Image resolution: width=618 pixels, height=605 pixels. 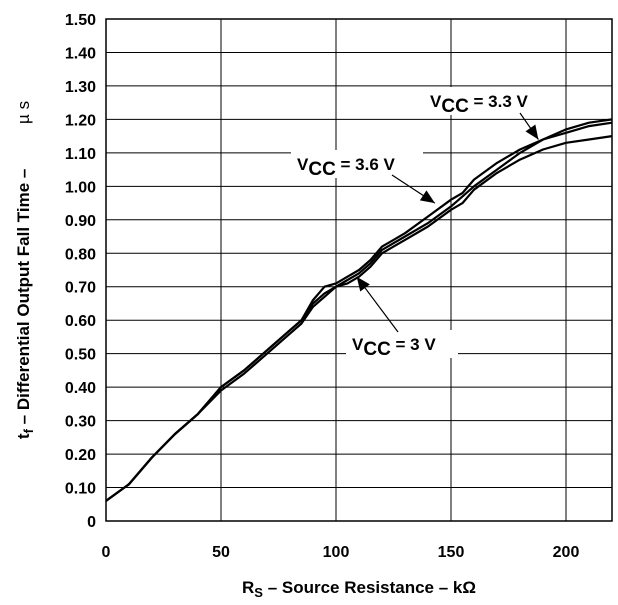 I want to click on annotation-label: VCC = 3 V, so click(x=394, y=347).